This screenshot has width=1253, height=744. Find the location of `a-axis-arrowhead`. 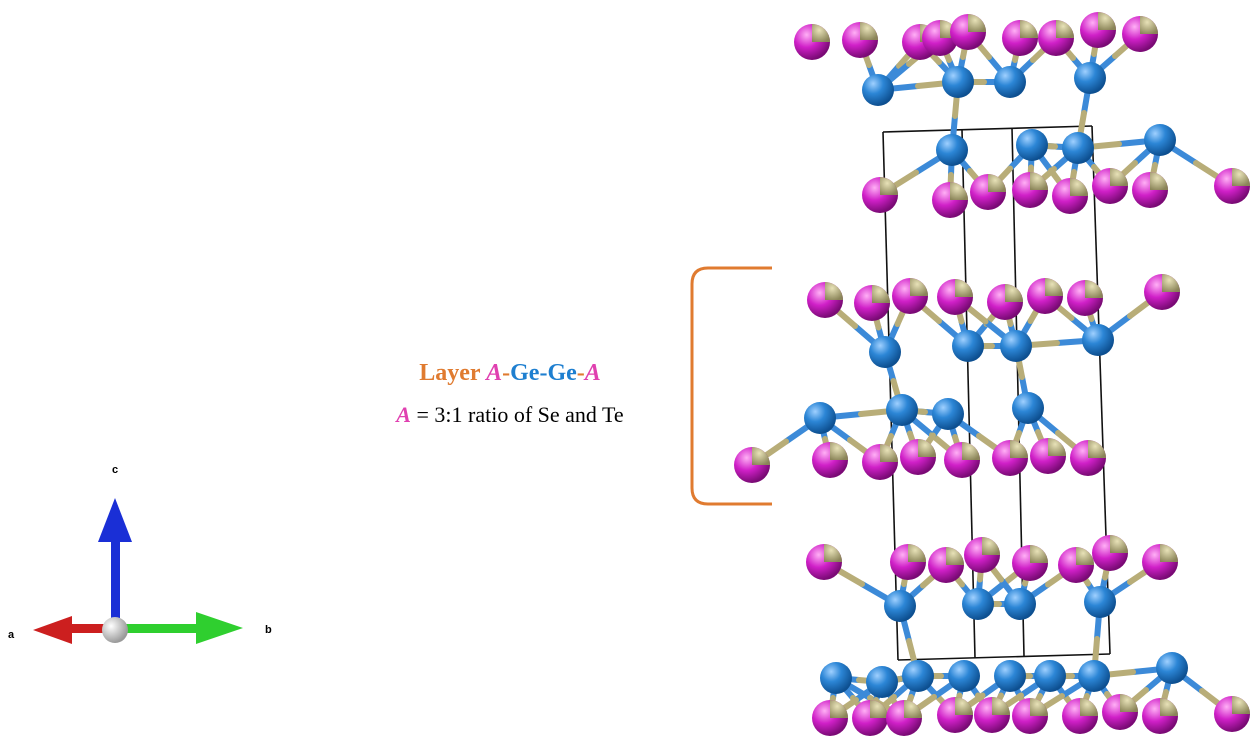

a-axis-arrowhead is located at coordinates (52, 630).